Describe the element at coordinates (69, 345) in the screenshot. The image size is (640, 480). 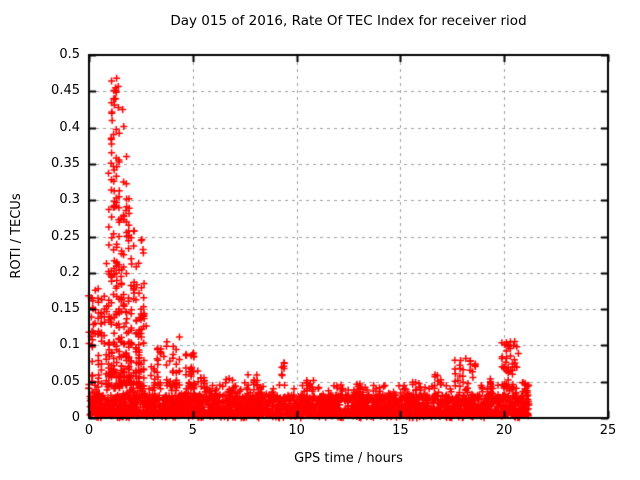
I see `y-tick-label: 0.1` at that location.